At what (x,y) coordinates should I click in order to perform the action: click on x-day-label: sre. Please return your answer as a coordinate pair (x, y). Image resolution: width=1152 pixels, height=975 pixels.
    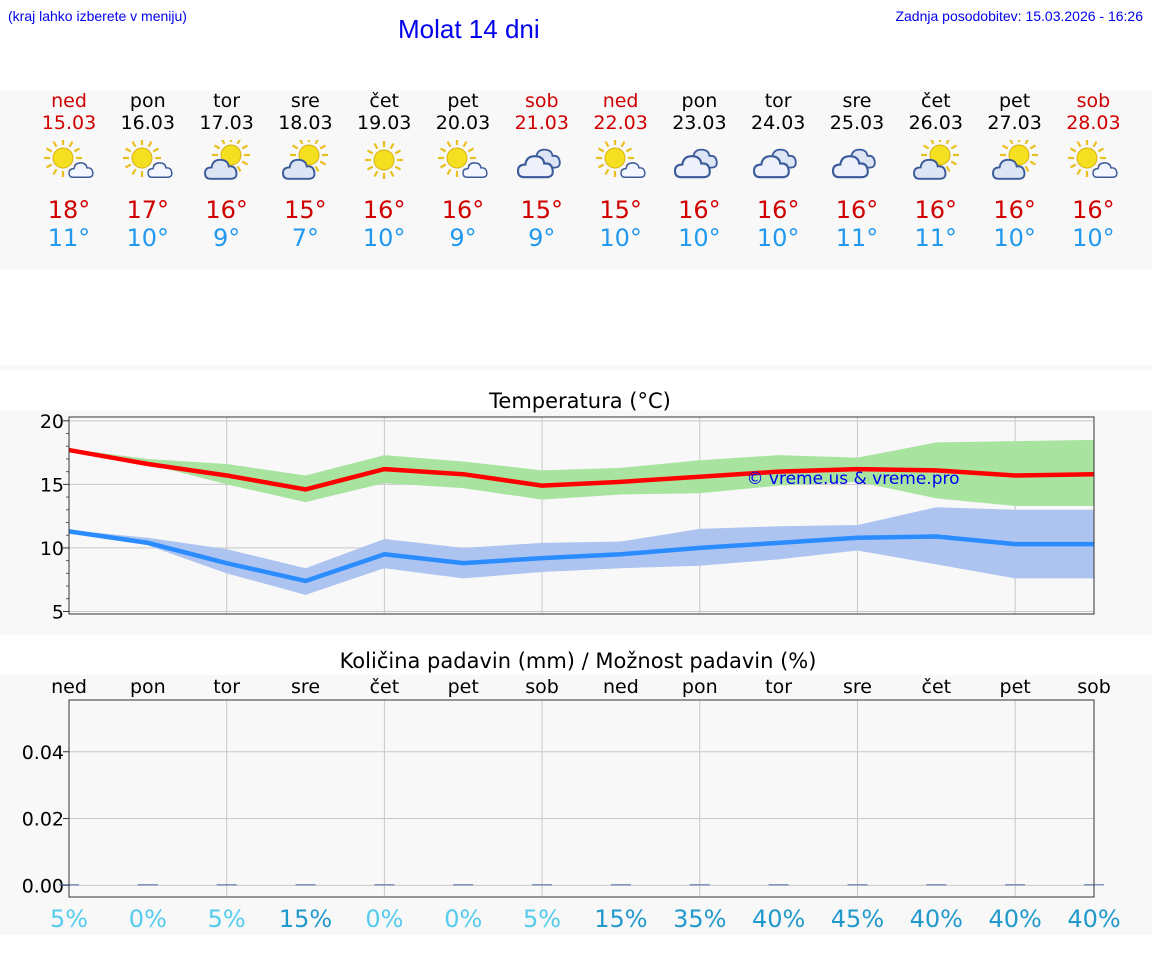
    Looking at the image, I should click on (857, 687).